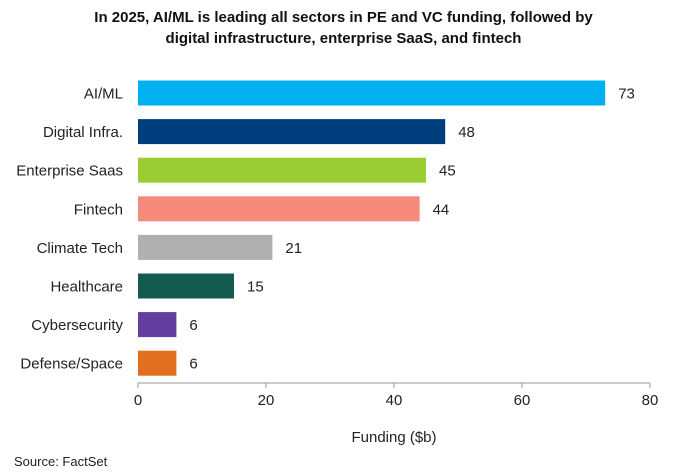 The width and height of the screenshot is (687, 474). Describe the element at coordinates (98, 209) in the screenshot. I see `category-label-fintech: Fintech` at that location.